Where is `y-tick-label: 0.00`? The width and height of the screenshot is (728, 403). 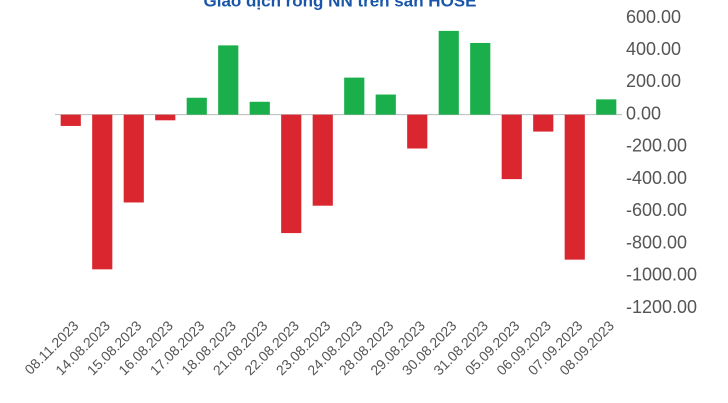 y-tick-label: 0.00 is located at coordinates (643, 113).